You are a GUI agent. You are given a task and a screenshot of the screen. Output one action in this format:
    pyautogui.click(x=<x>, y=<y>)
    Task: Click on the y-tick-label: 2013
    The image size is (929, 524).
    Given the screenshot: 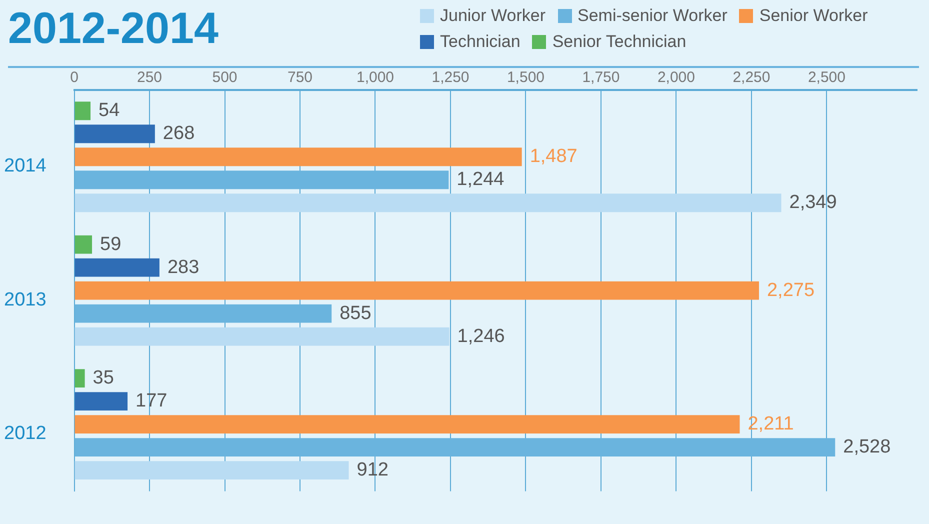 What is the action you would take?
    pyautogui.click(x=25, y=299)
    